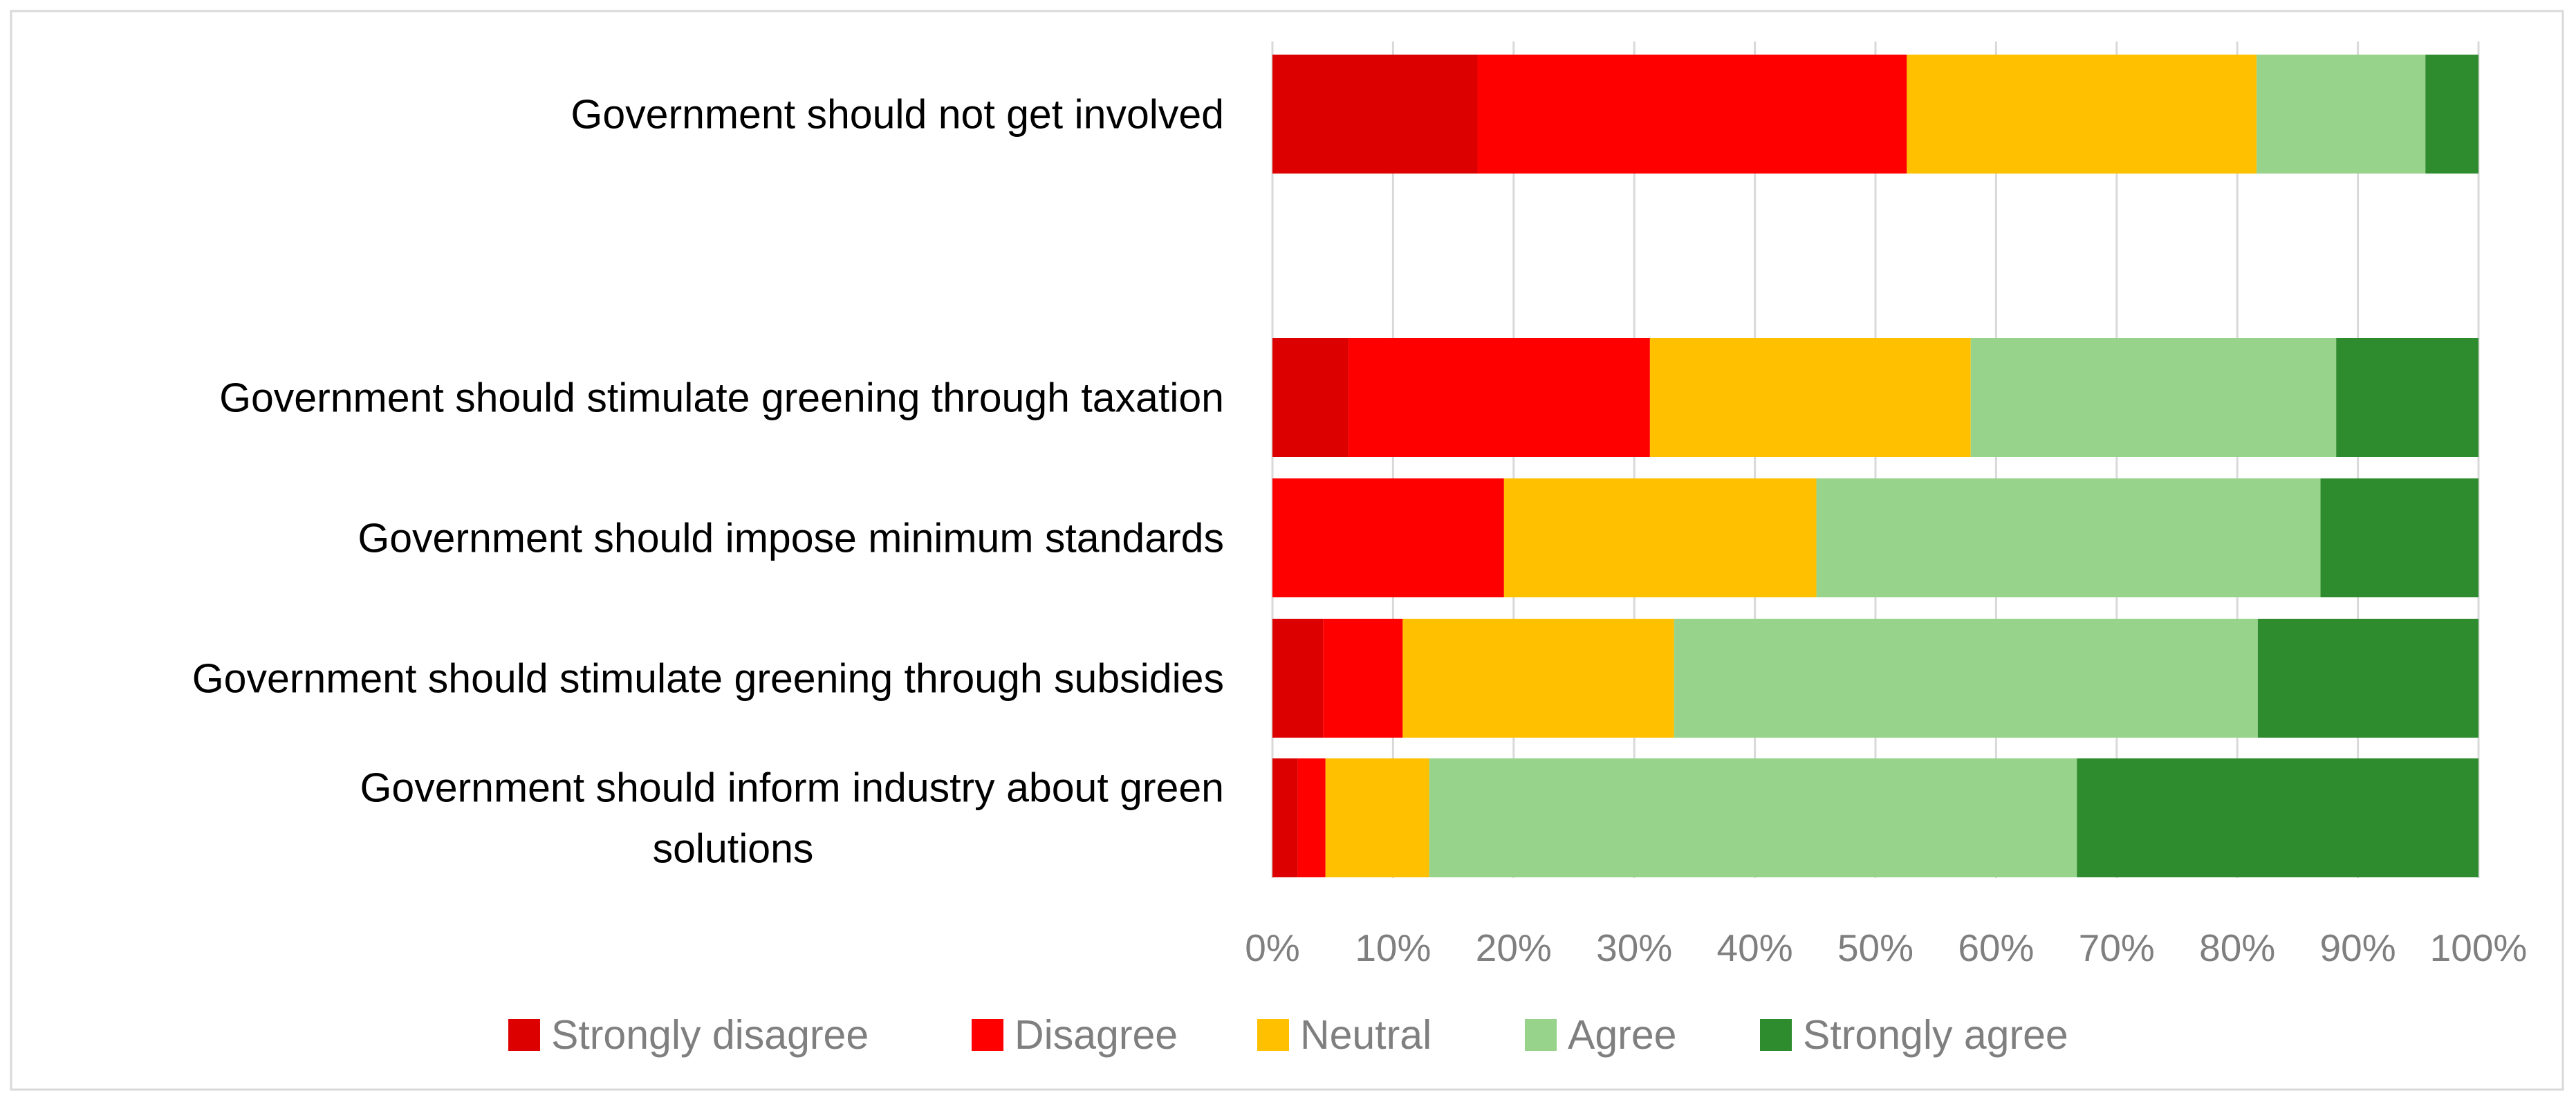  What do you see at coordinates (2117, 948) in the screenshot?
I see `x-tick-label: 70%` at bounding box center [2117, 948].